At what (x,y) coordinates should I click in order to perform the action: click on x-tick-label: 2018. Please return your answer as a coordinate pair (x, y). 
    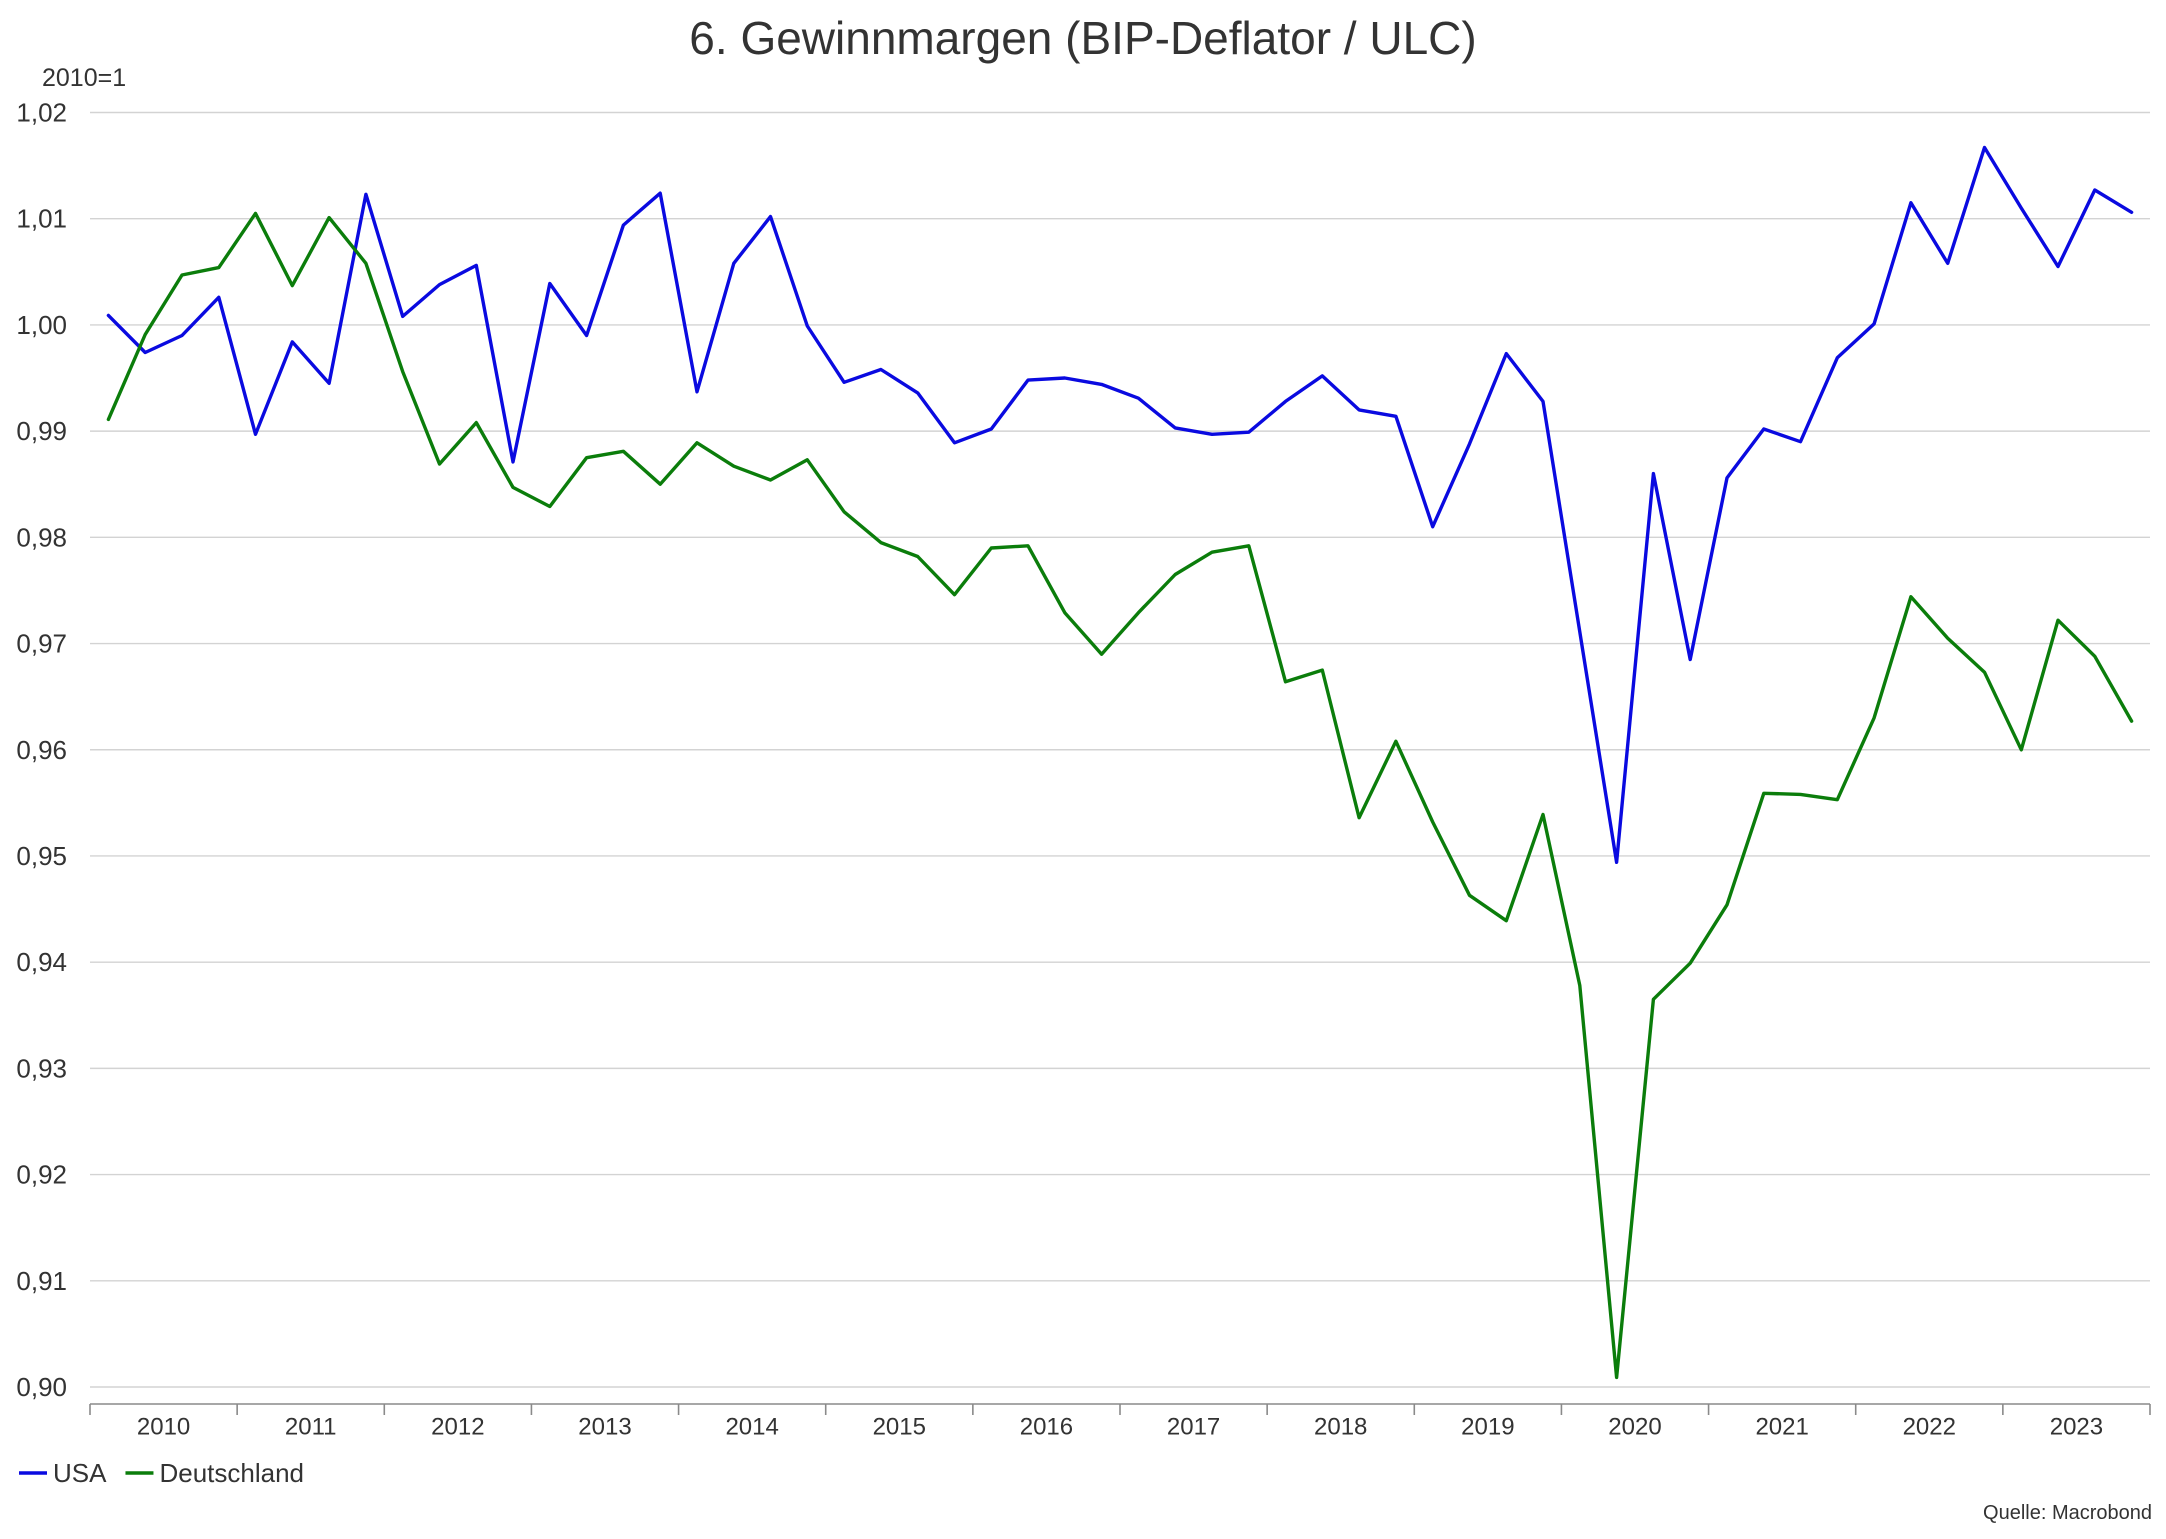
    Looking at the image, I should click on (1340, 1427).